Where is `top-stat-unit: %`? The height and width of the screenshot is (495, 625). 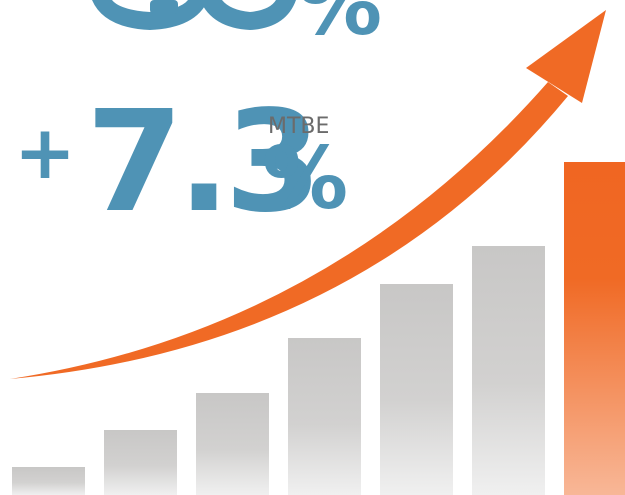 top-stat-unit: % is located at coordinates (339, 27).